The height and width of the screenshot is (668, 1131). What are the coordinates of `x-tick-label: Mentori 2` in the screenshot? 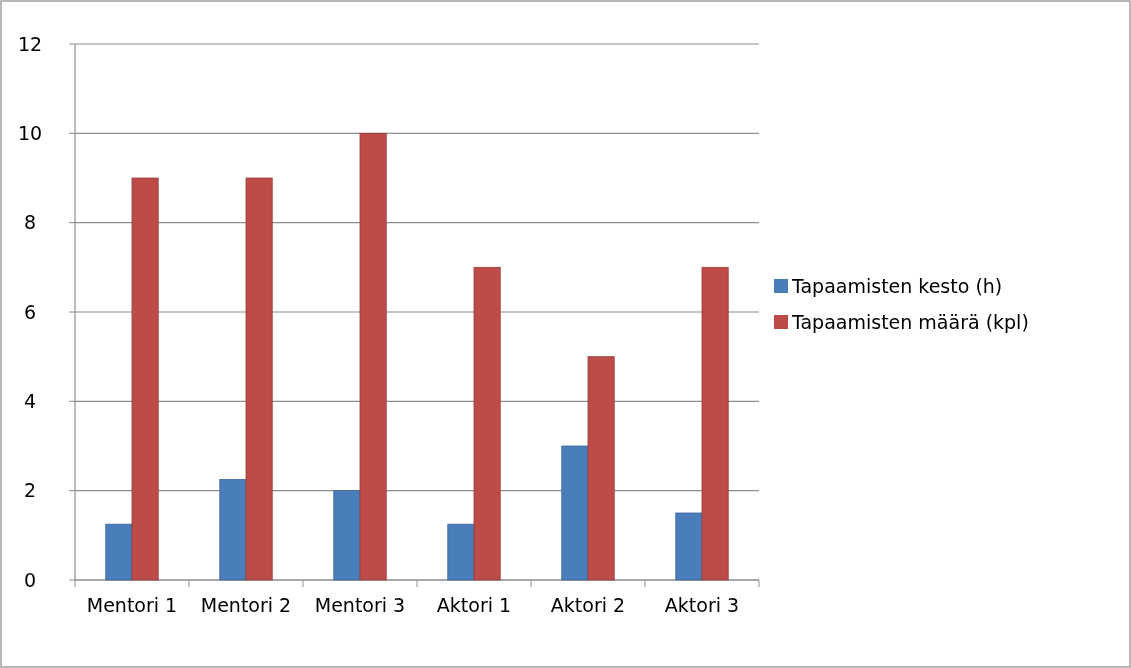 It's located at (246, 605).